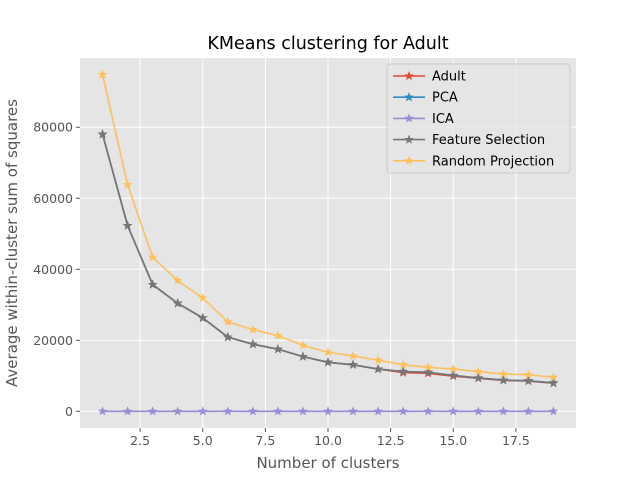 This screenshot has width=640, height=480. Describe the element at coordinates (265, 440) in the screenshot. I see `x-tick-label: 7.5` at that location.